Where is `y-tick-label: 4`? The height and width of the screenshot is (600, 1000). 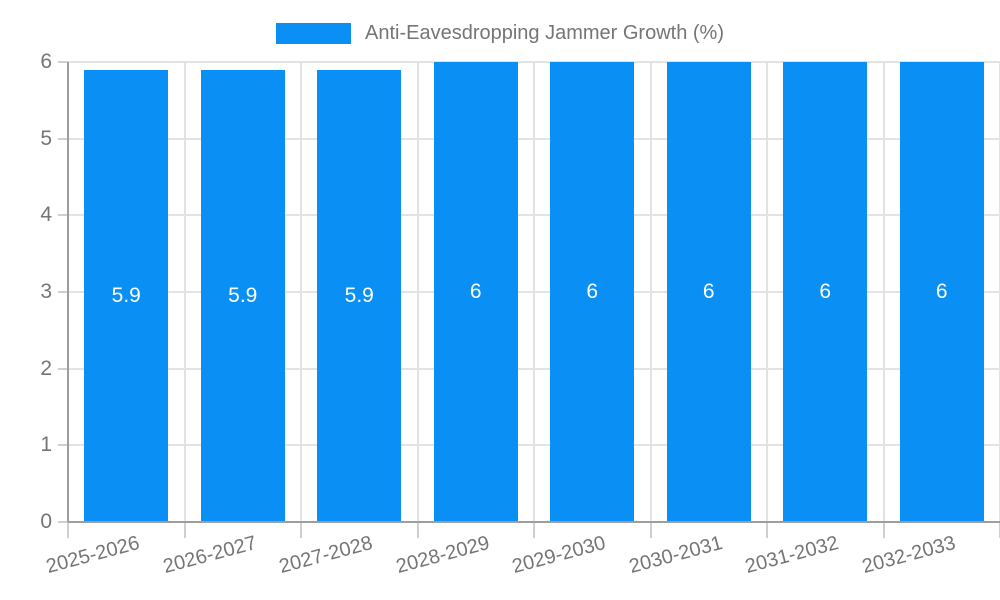
y-tick-label: 4 is located at coordinates (46, 215).